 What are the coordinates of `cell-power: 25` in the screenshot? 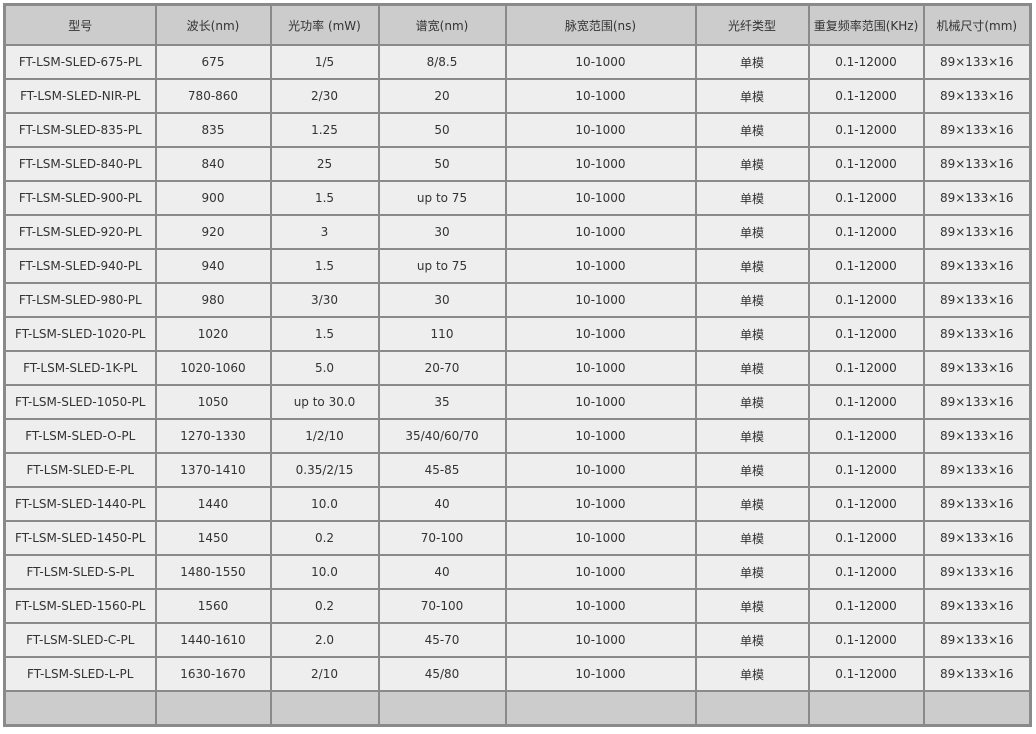 It's located at (324, 164).